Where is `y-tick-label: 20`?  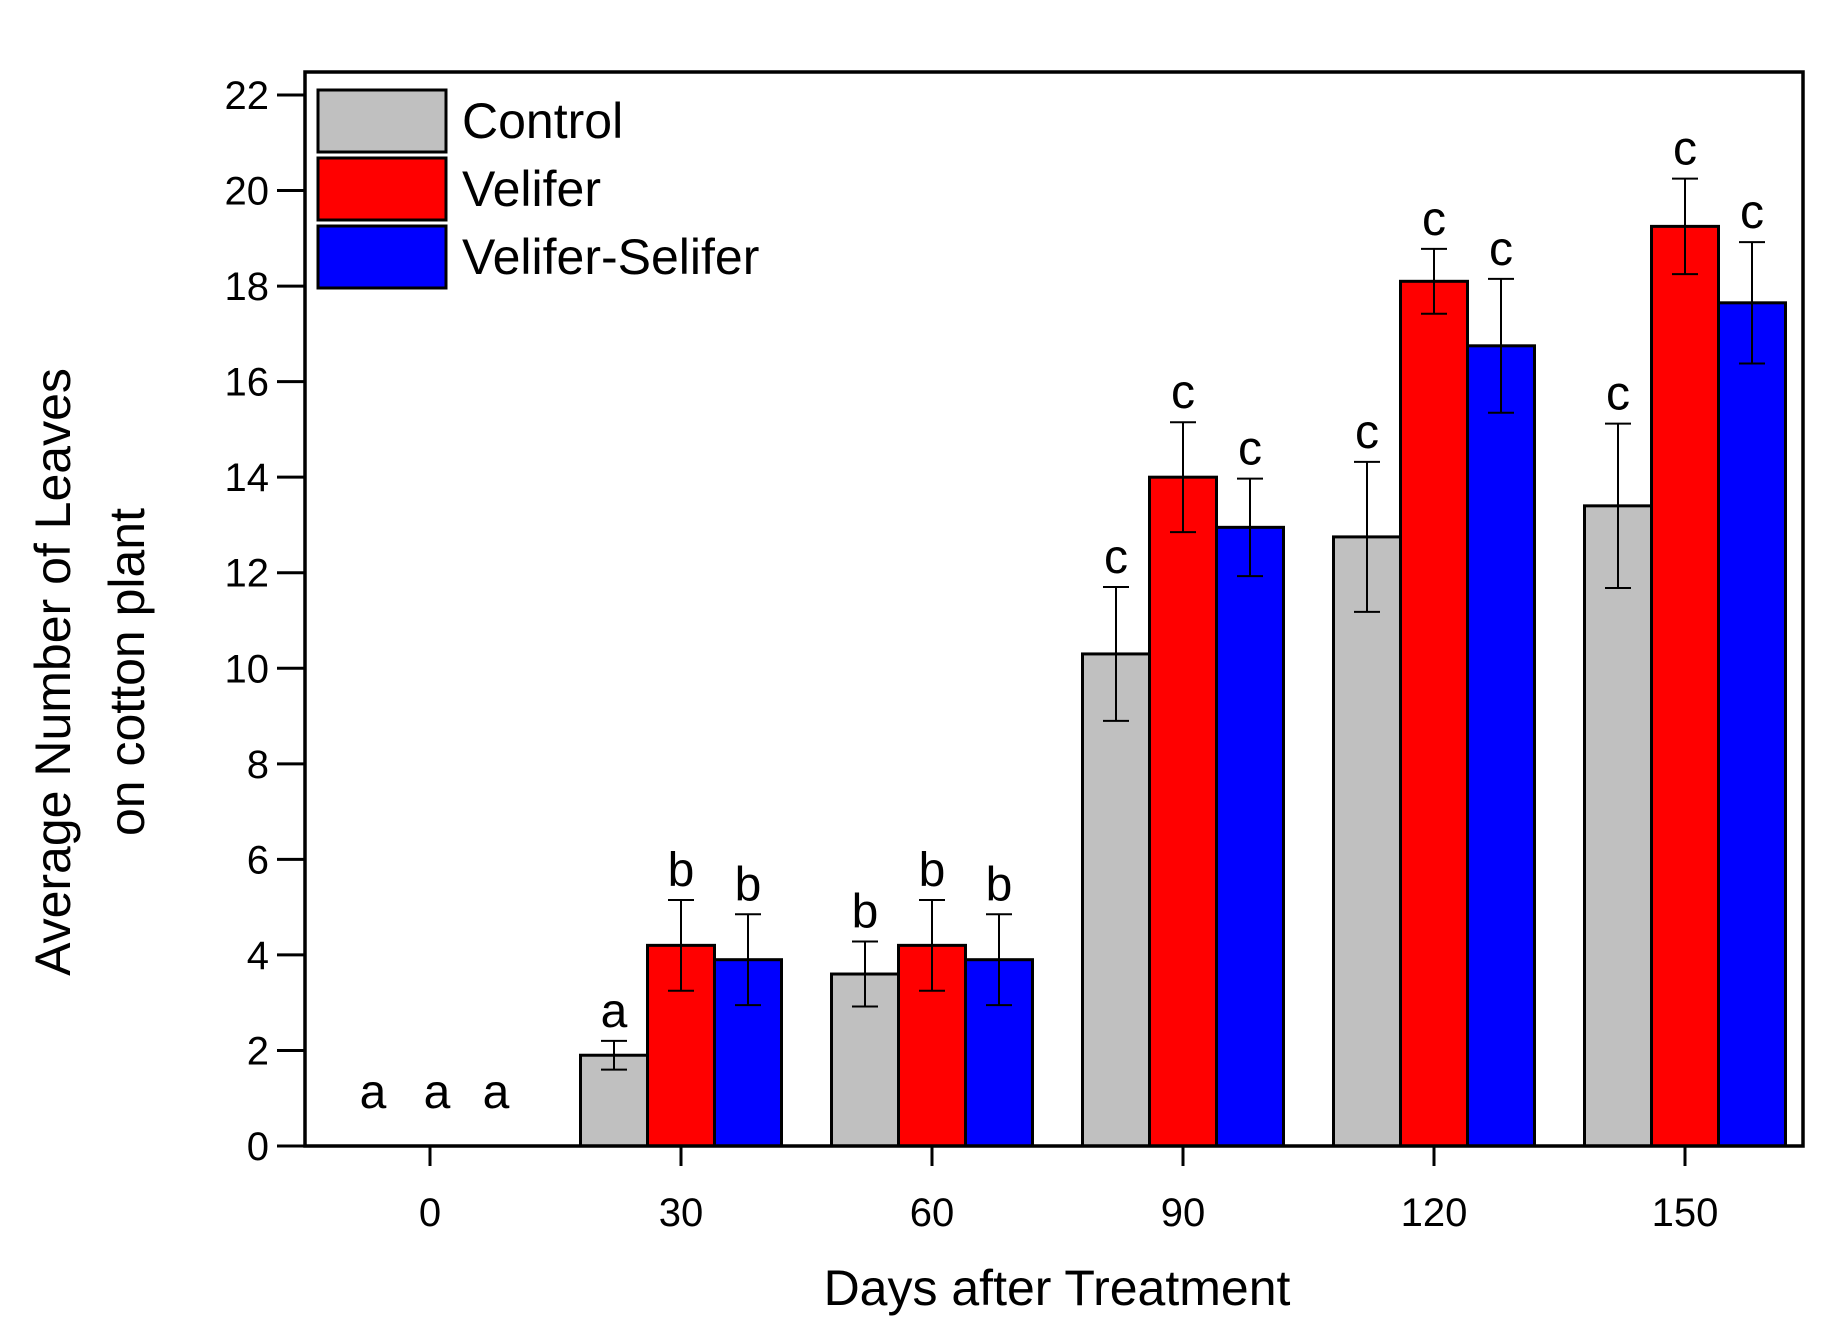 y-tick-label: 20 is located at coordinates (247, 192).